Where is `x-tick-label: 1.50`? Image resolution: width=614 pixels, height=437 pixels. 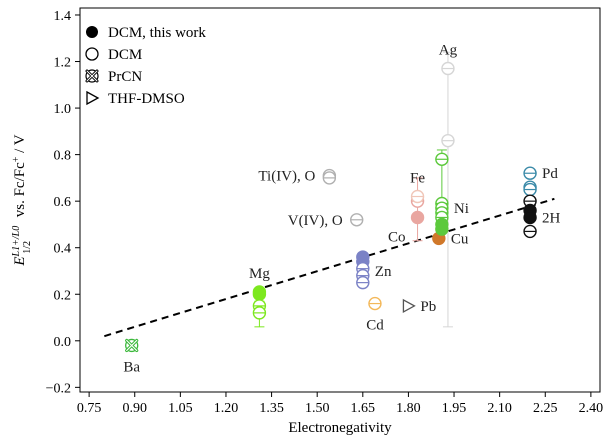
x-tick-label: 1.50 is located at coordinates (317, 408).